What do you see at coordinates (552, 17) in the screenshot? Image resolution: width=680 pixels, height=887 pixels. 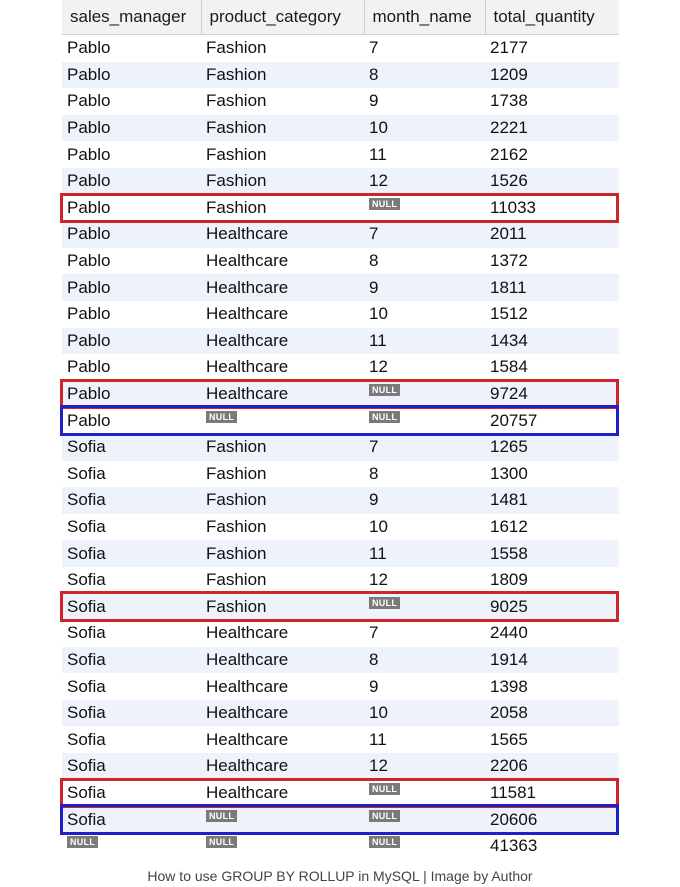 I see `column-header-total-quantity: total_quantity` at bounding box center [552, 17].